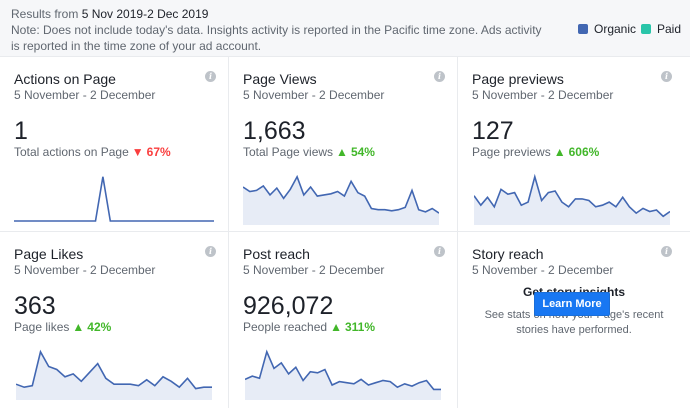 This screenshot has width=690, height=408. Describe the element at coordinates (274, 131) in the screenshot. I see `card-value: 1,663` at that location.